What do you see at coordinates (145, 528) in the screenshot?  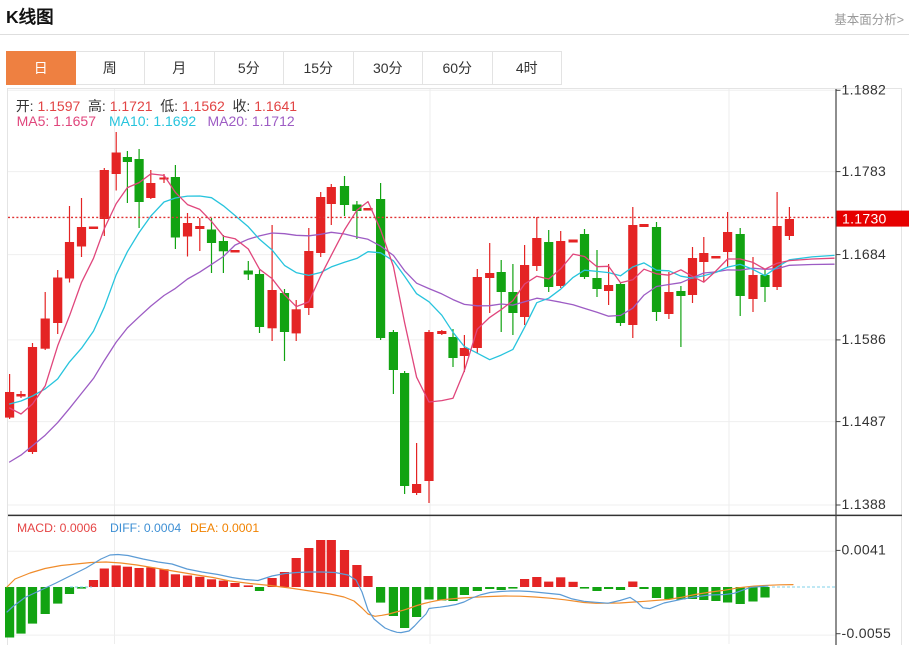 I see `svg-text: DIFF: 0.0004` at bounding box center [145, 528].